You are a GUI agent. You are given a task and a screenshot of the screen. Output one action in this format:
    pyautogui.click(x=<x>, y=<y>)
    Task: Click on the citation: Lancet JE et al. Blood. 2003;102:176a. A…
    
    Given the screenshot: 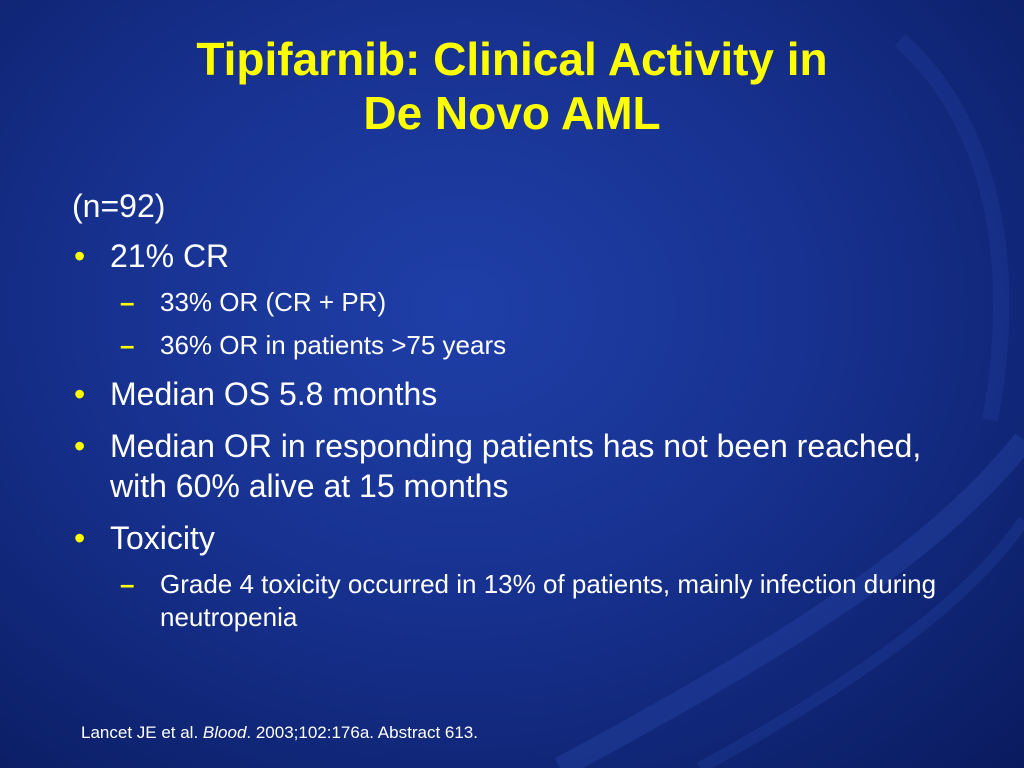 What is the action you would take?
    pyautogui.click(x=279, y=733)
    